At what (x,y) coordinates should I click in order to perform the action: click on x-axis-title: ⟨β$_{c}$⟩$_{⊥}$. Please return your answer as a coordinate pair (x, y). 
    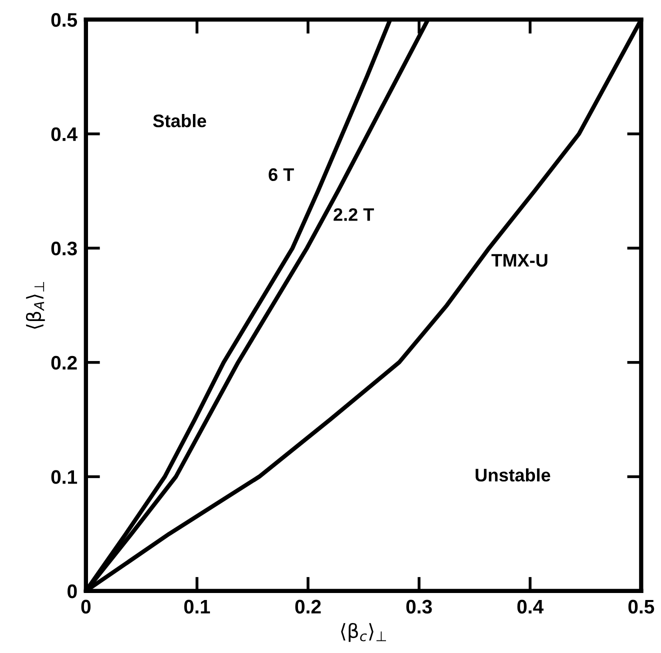
    Looking at the image, I should click on (363, 632).